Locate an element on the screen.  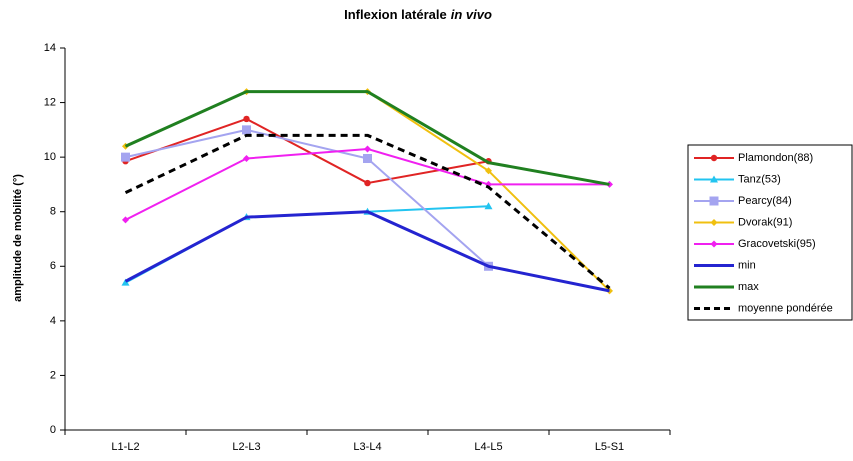
legend-label: max is located at coordinates (748, 287).